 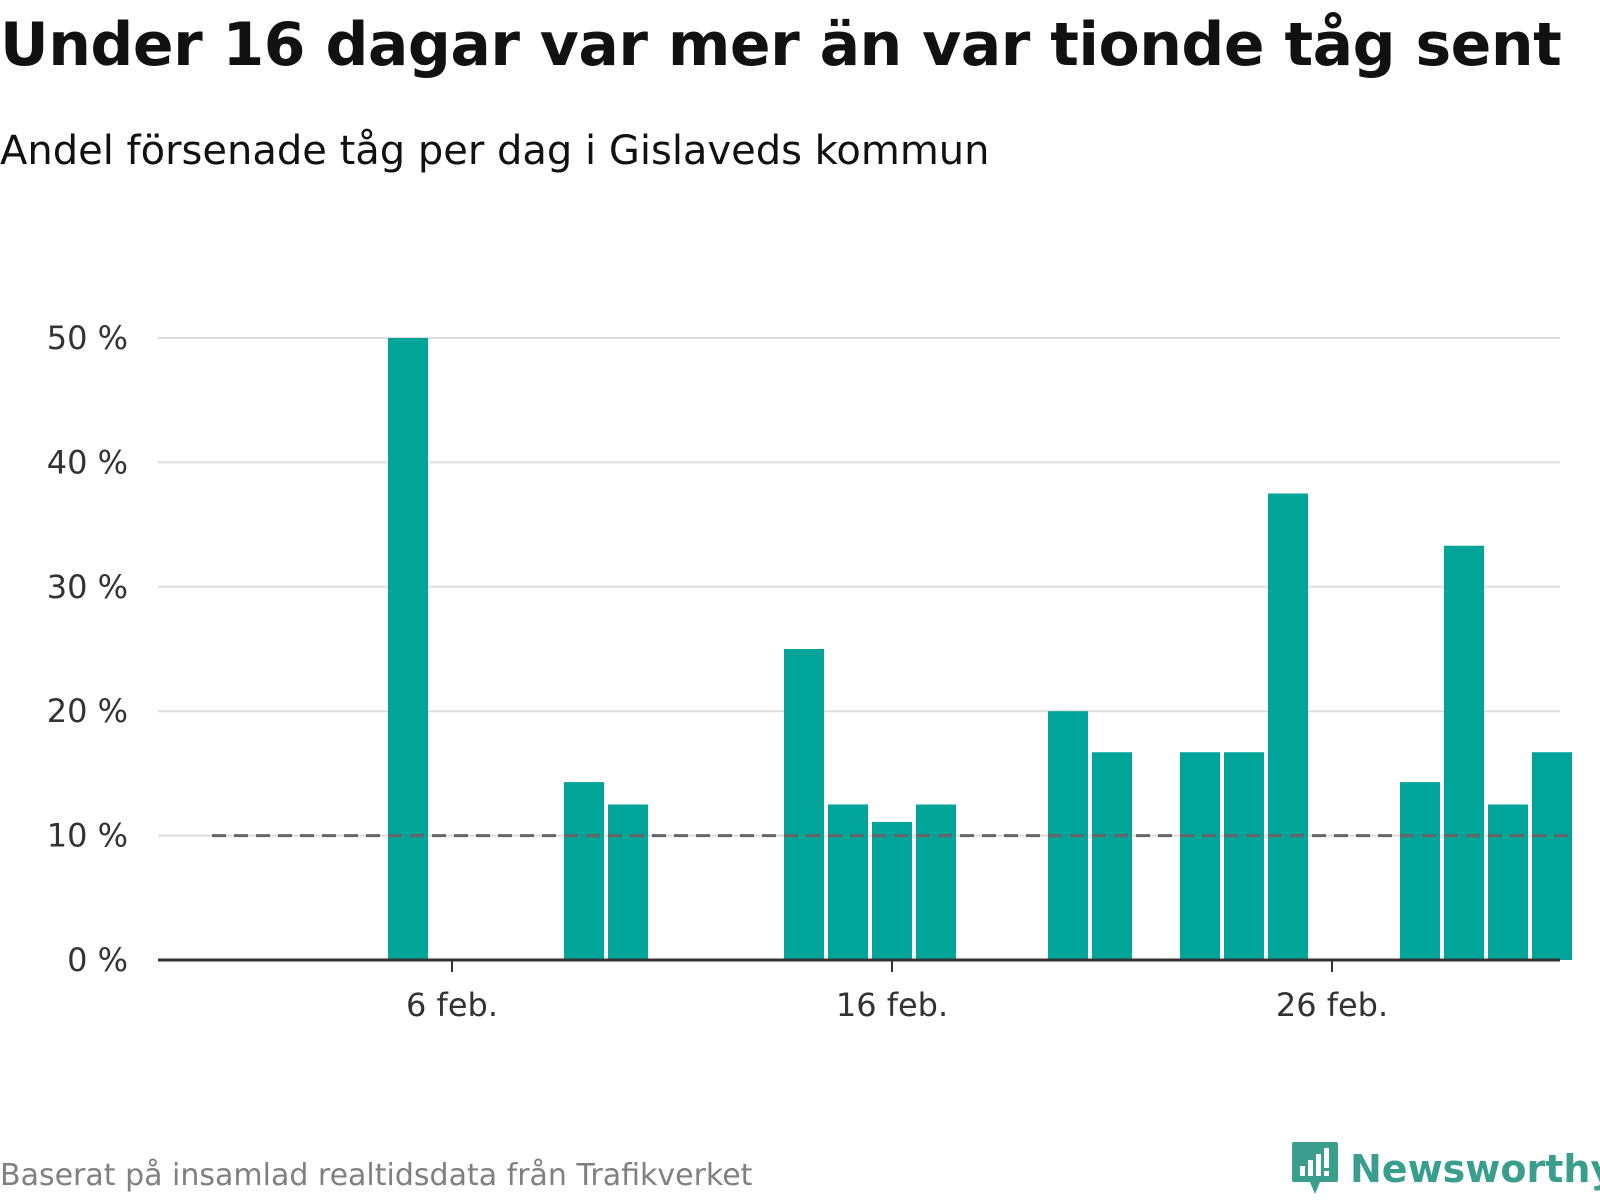 I want to click on newsworthy-logo: Newsworthy, so click(x=1445, y=1169).